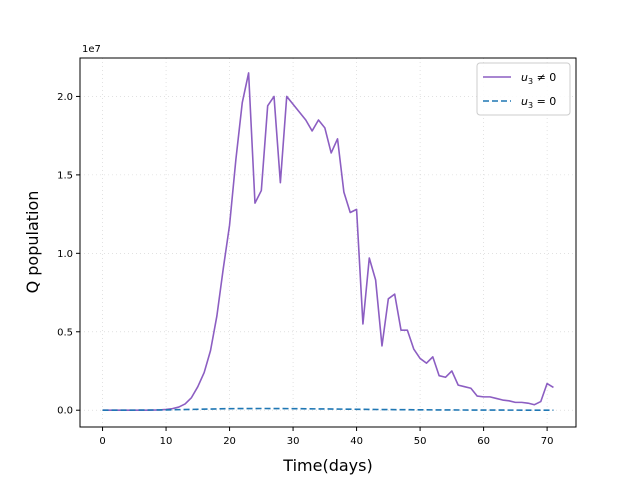 The height and width of the screenshot is (480, 640). I want to click on x-tick-label: 20, so click(229, 441).